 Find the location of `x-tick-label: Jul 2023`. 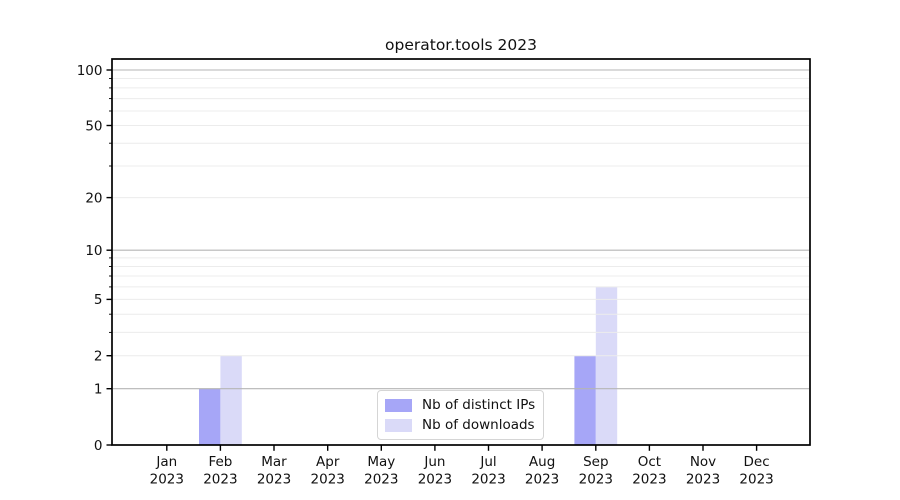

x-tick-label: Jul 2023 is located at coordinates (488, 471).